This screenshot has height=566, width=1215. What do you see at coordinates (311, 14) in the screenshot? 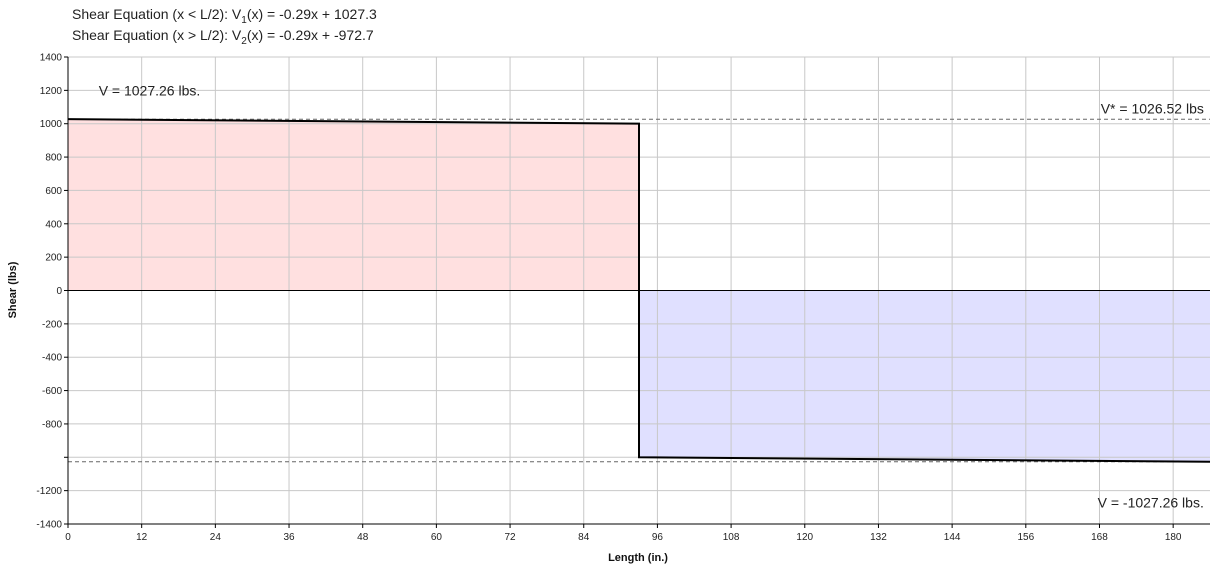
I see `equation-1-rest: (x) = -0.29x + 1027.3` at bounding box center [311, 14].